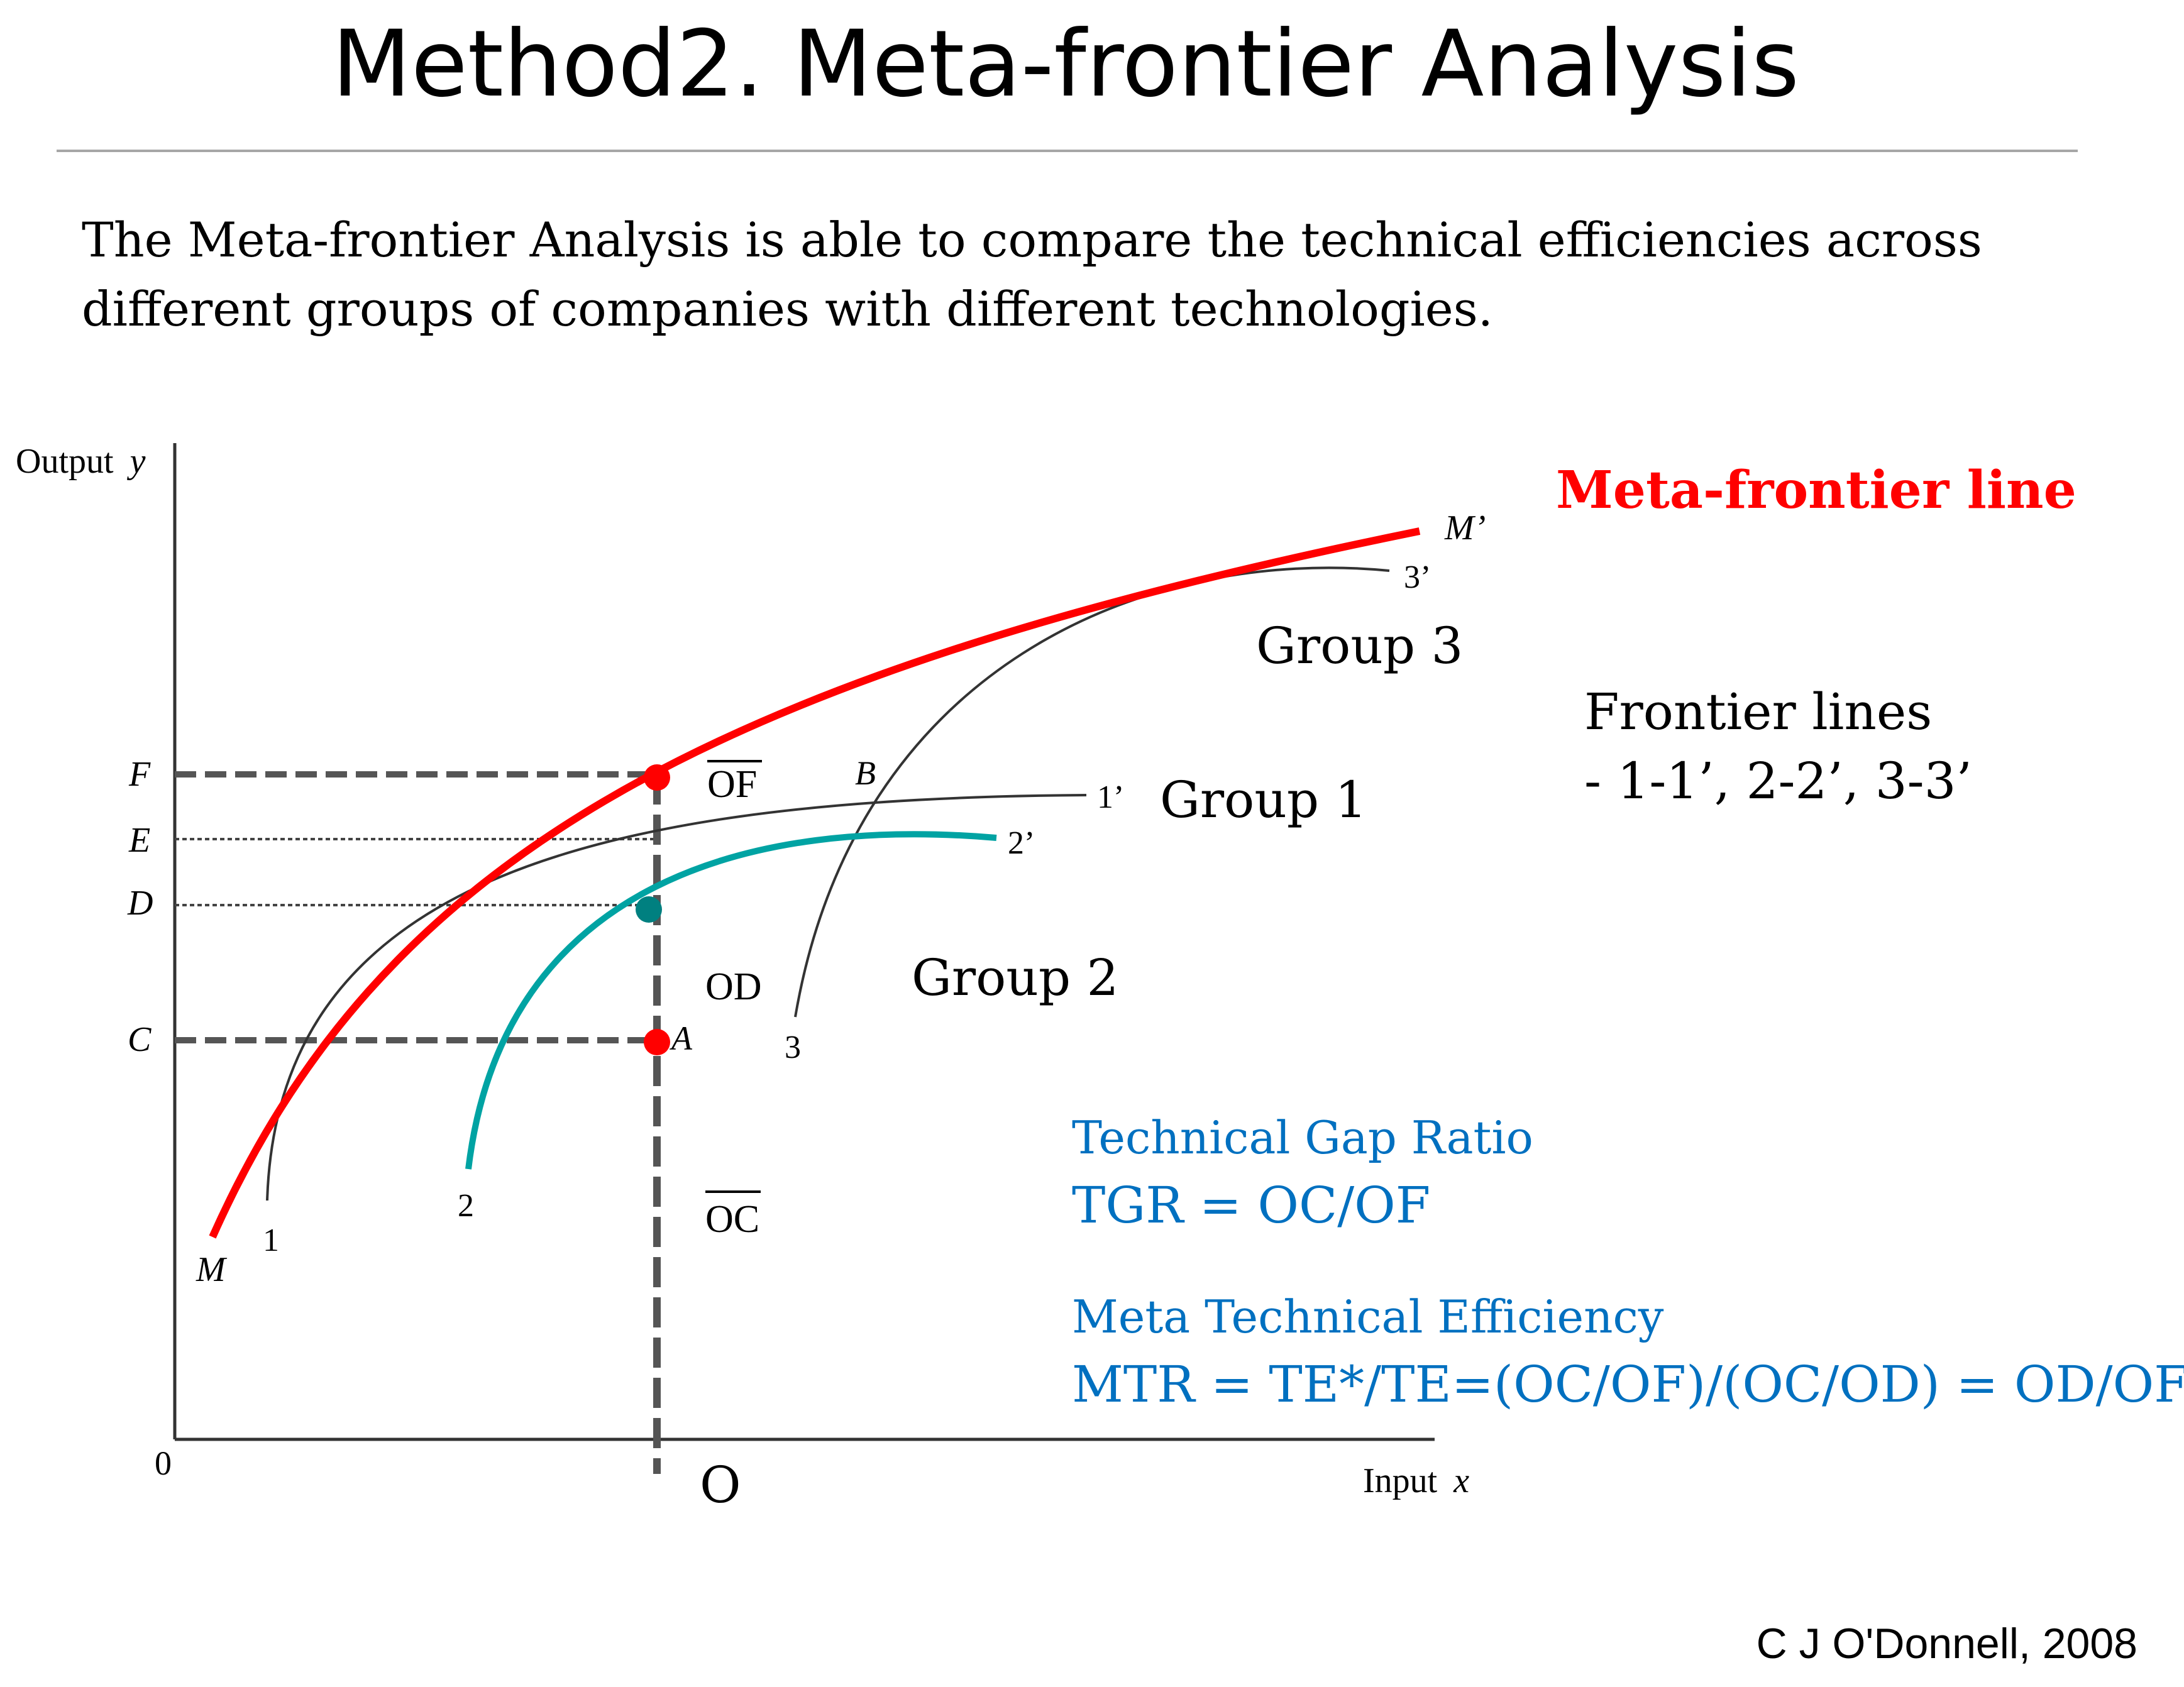 This screenshot has width=2184, height=1687. Describe the element at coordinates (1359, 646) in the screenshot. I see `group3-label: Group 3` at that location.